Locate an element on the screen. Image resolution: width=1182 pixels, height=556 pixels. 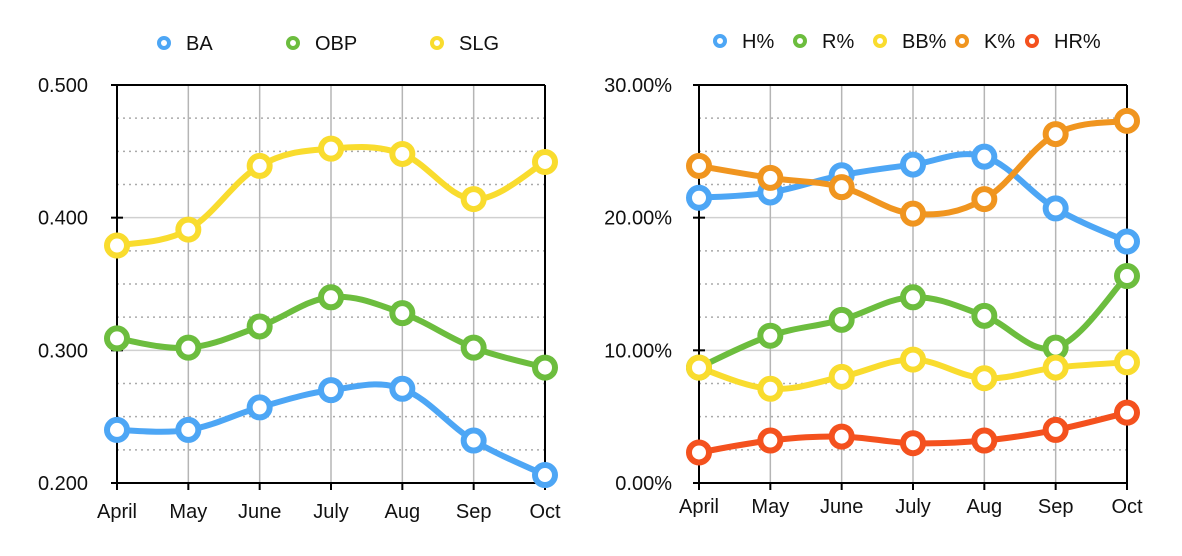
y-tick-label: 10.00% is located at coordinates (638, 351).